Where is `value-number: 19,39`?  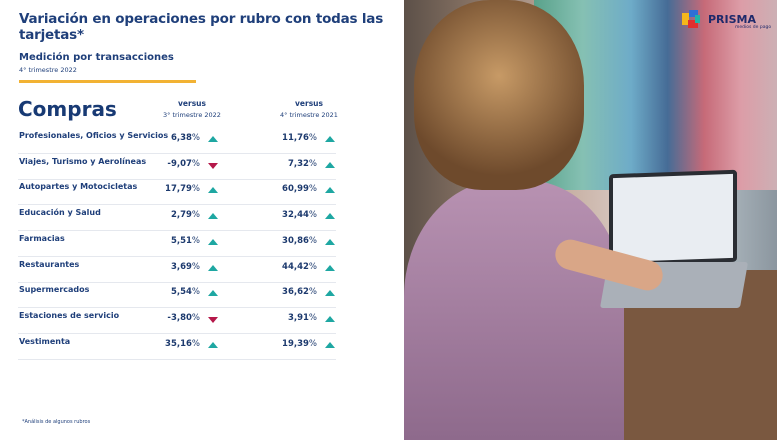 value-number: 19,39 is located at coordinates (295, 343).